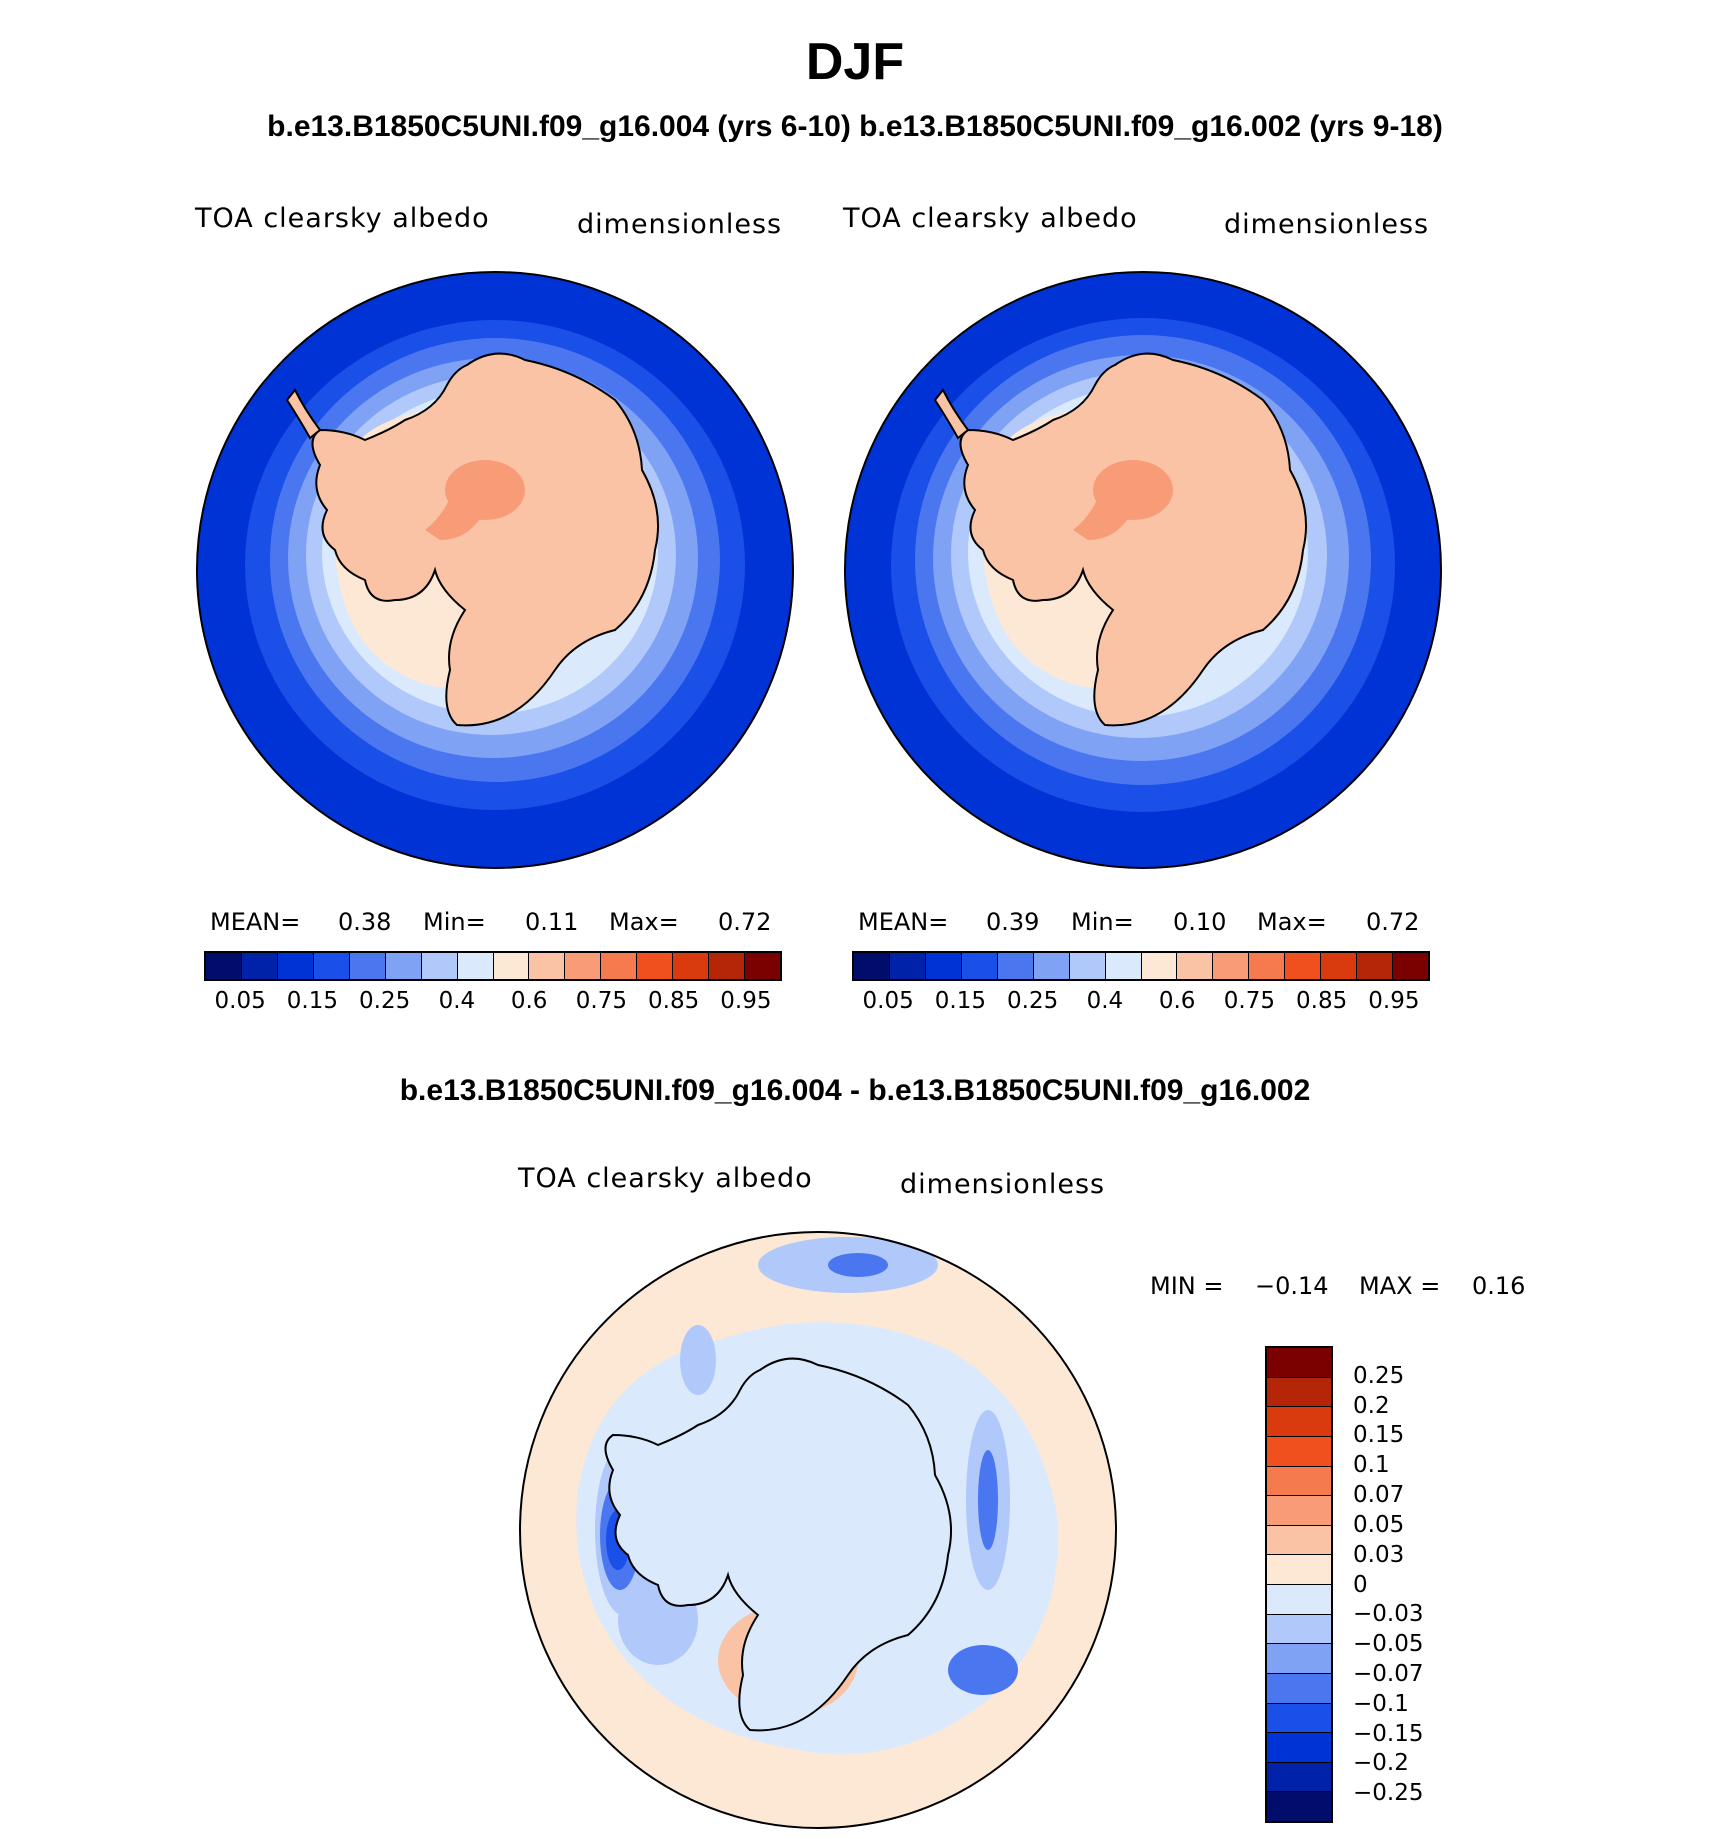 This screenshot has height=1839, width=1710. What do you see at coordinates (1393, 922) in the screenshot?
I see `panel2-max-value: 0.72` at bounding box center [1393, 922].